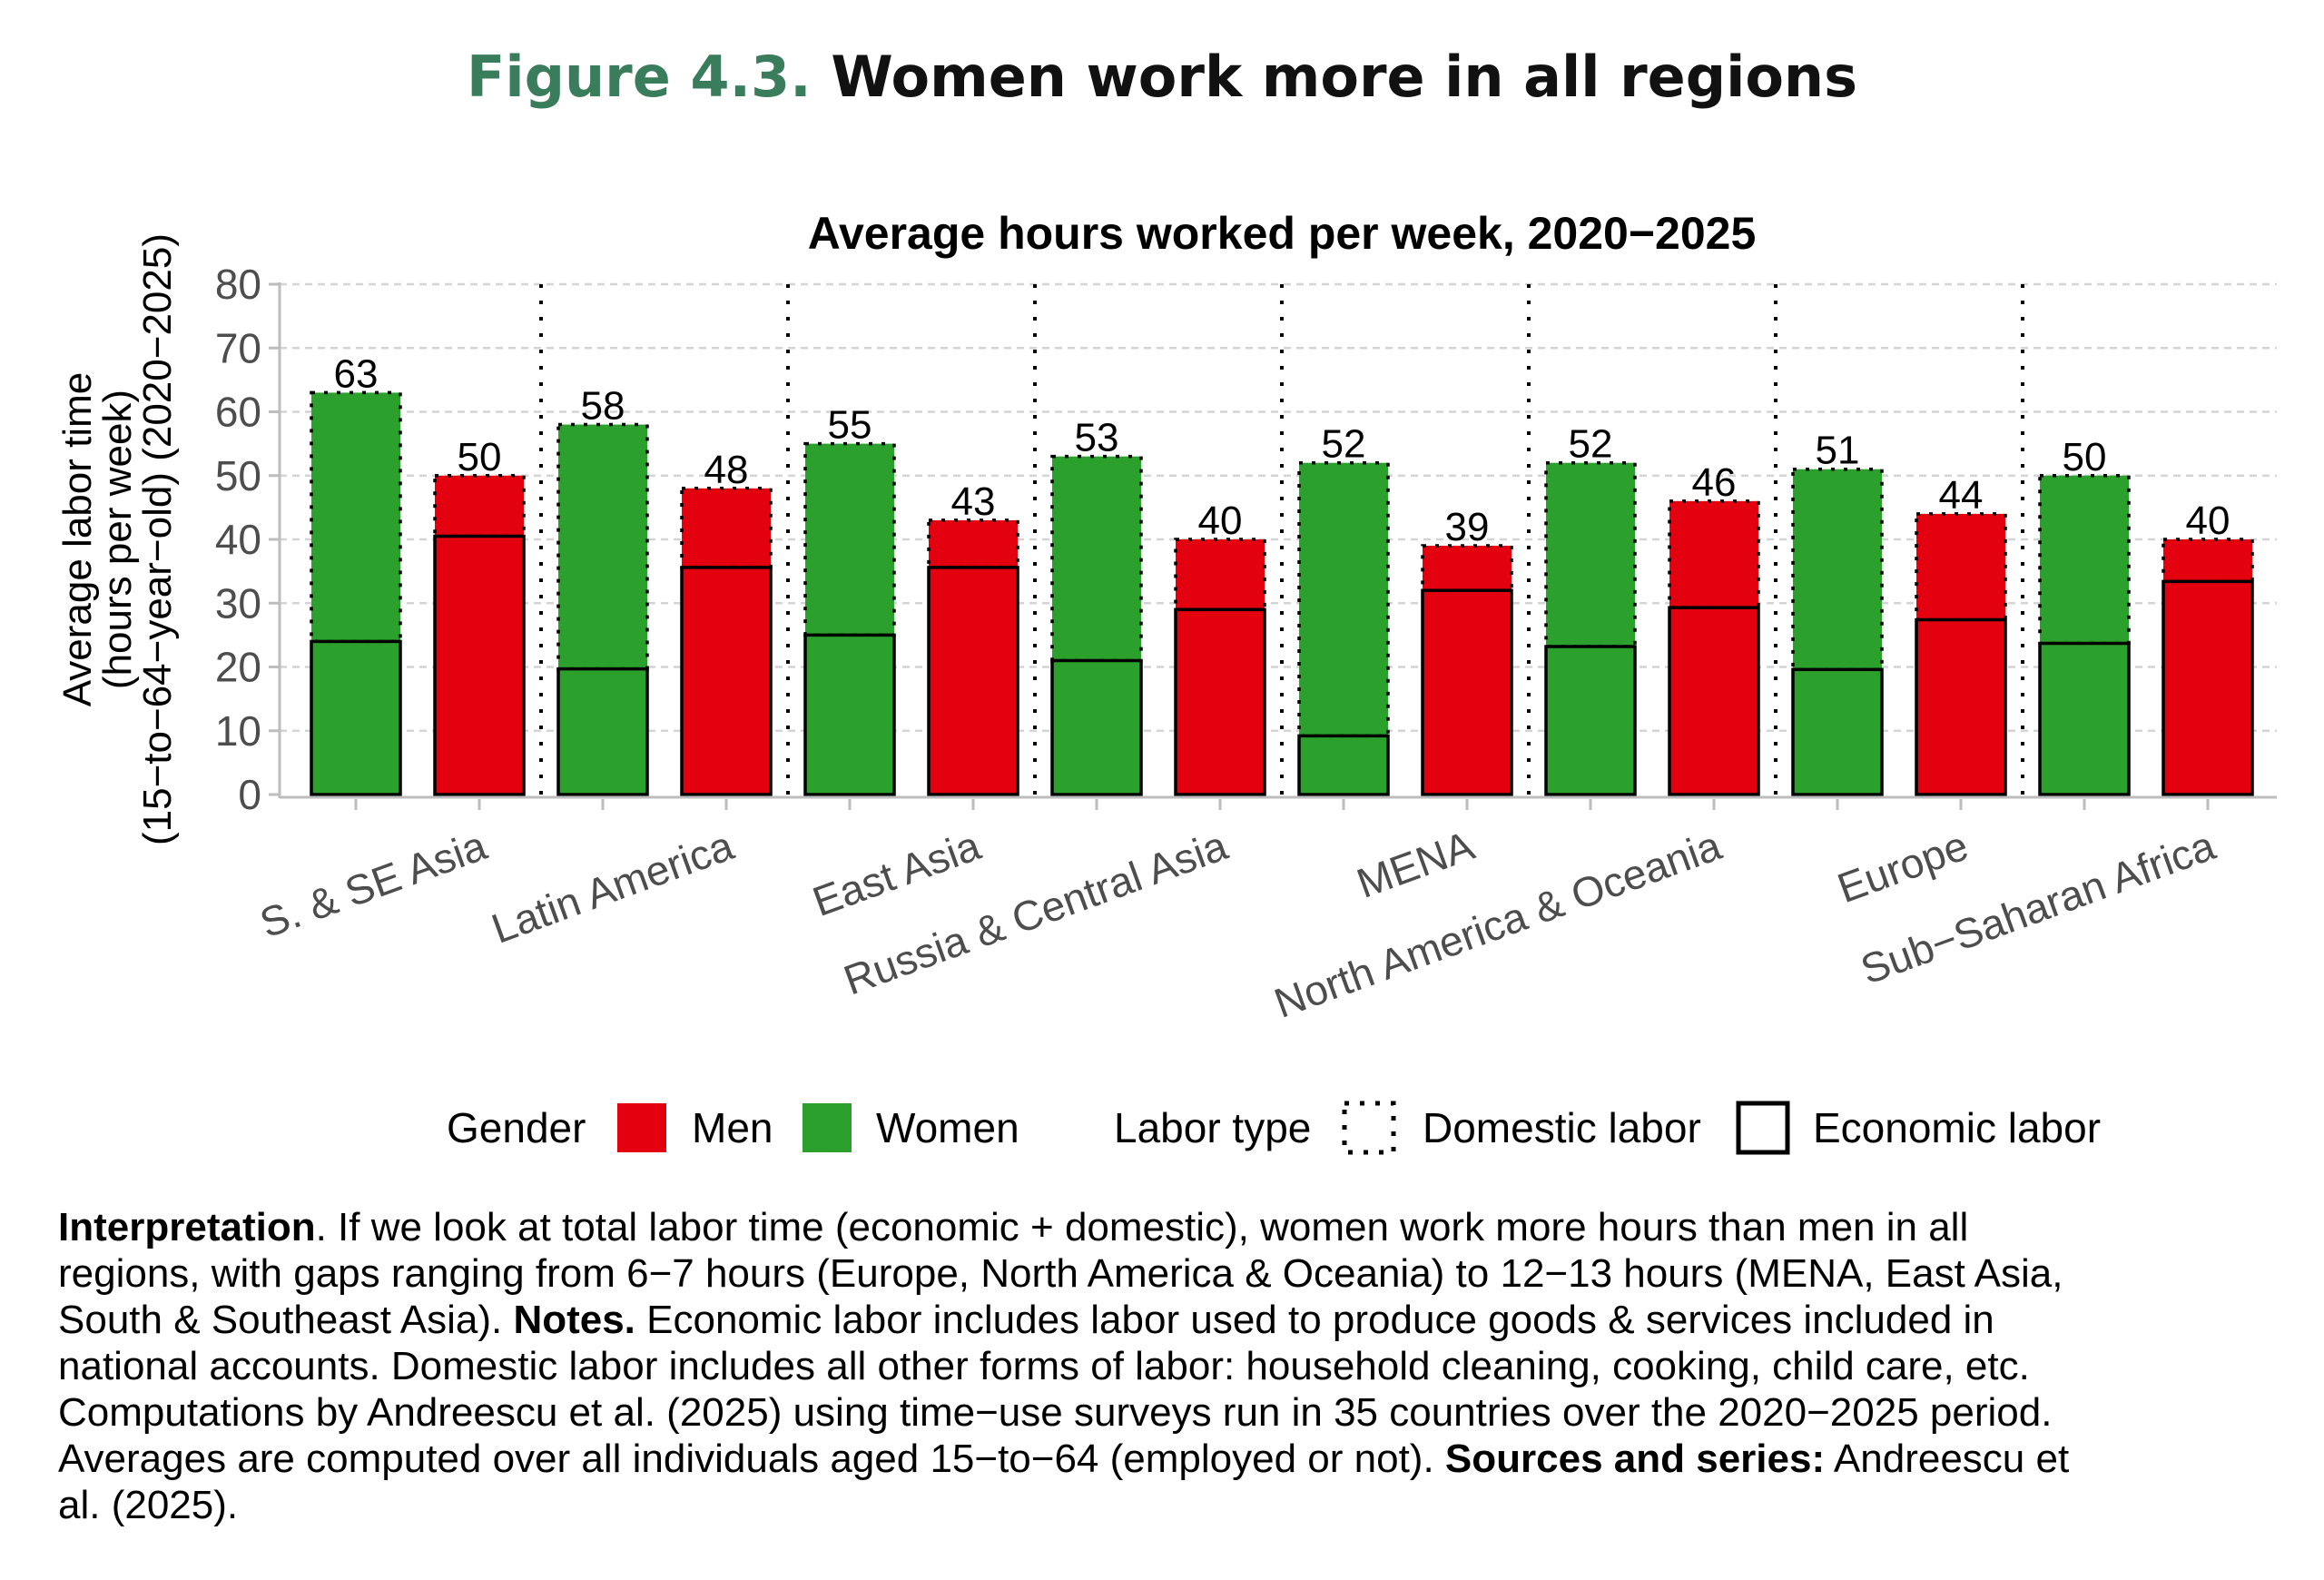  What do you see at coordinates (238, 412) in the screenshot?
I see `y-tick-label: 60` at bounding box center [238, 412].